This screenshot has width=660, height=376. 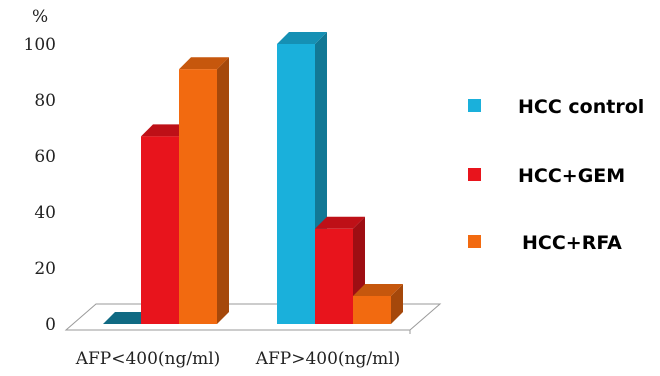 What do you see at coordinates (40, 17) in the screenshot?
I see `y-axis-unit: %` at bounding box center [40, 17].